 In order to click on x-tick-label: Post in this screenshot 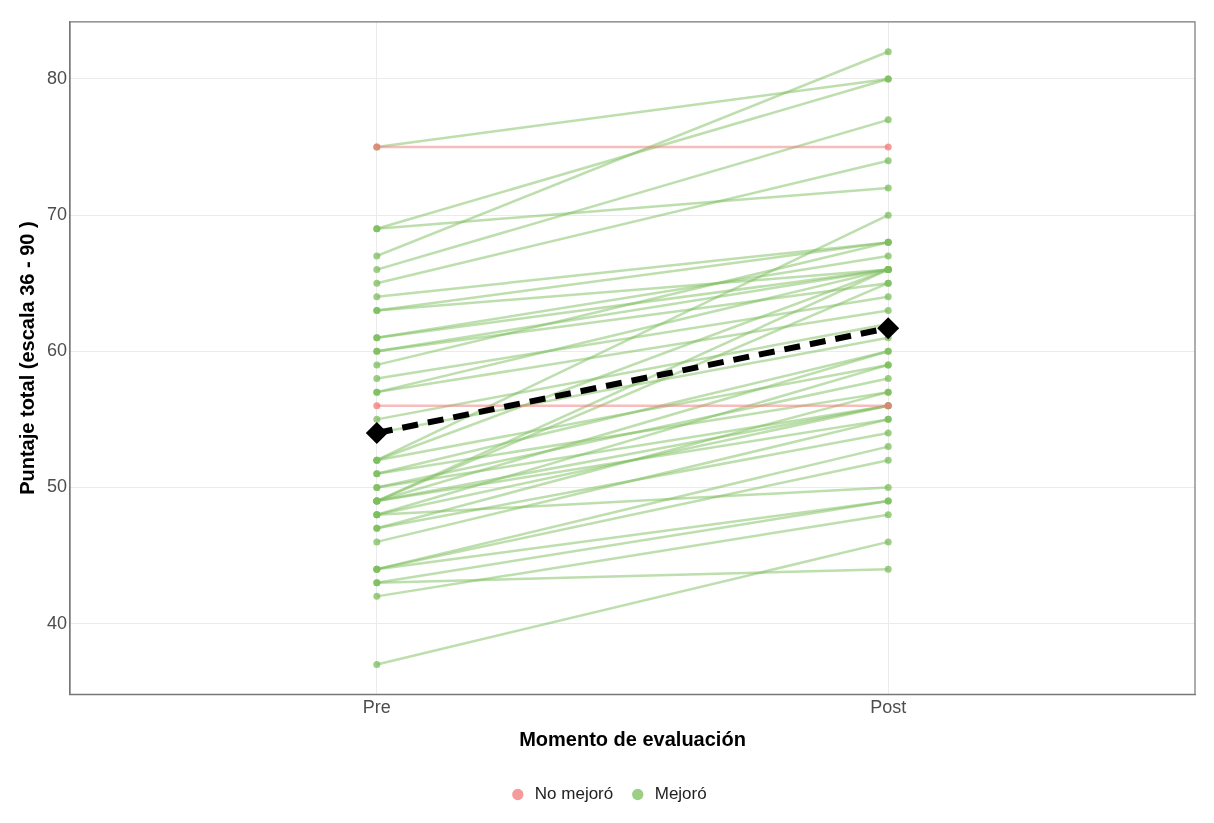, I will do `click(888, 707)`.